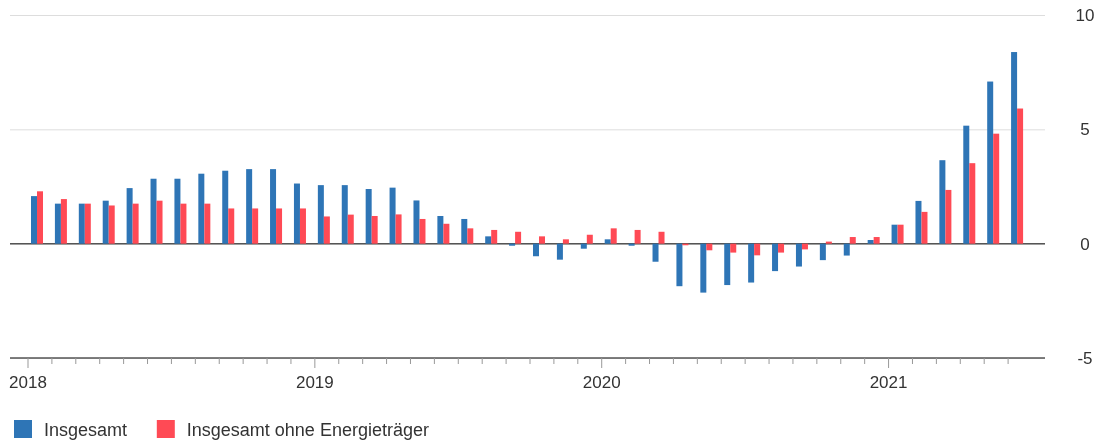  Describe the element at coordinates (601, 382) in the screenshot. I see `x-tick-label: 2020` at that location.